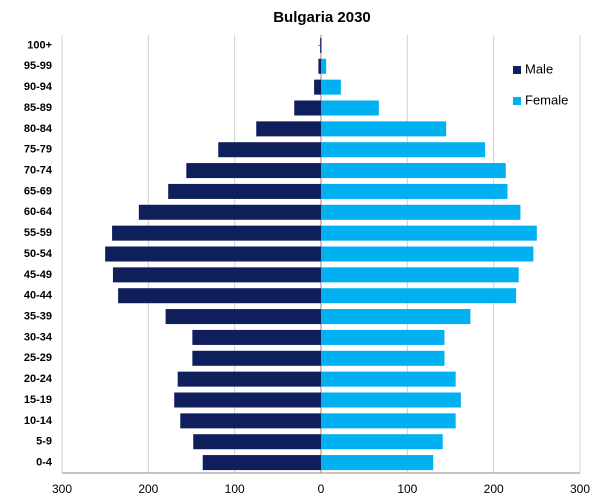 Image resolution: width=598 pixels, height=502 pixels. What do you see at coordinates (44, 462) in the screenshot?
I see `y-tick-label: 0-4` at bounding box center [44, 462].